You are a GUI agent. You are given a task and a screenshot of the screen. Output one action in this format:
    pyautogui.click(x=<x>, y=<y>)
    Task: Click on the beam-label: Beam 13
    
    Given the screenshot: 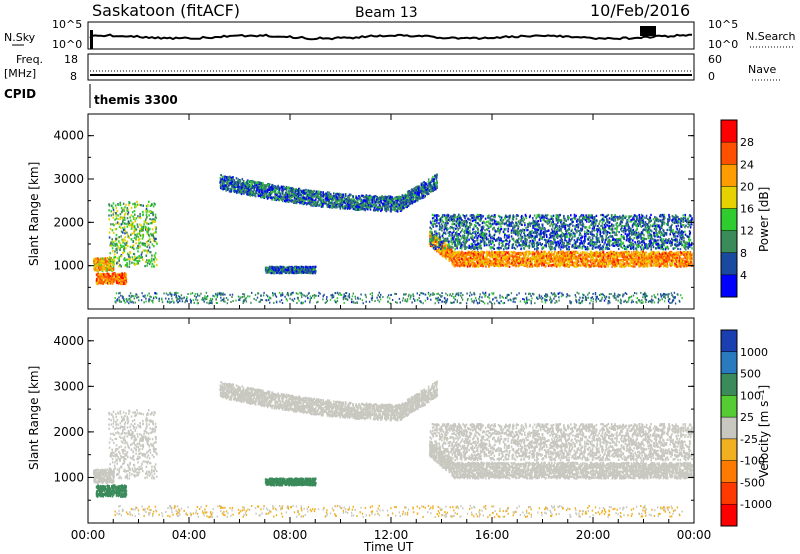 What is the action you would take?
    pyautogui.click(x=386, y=13)
    